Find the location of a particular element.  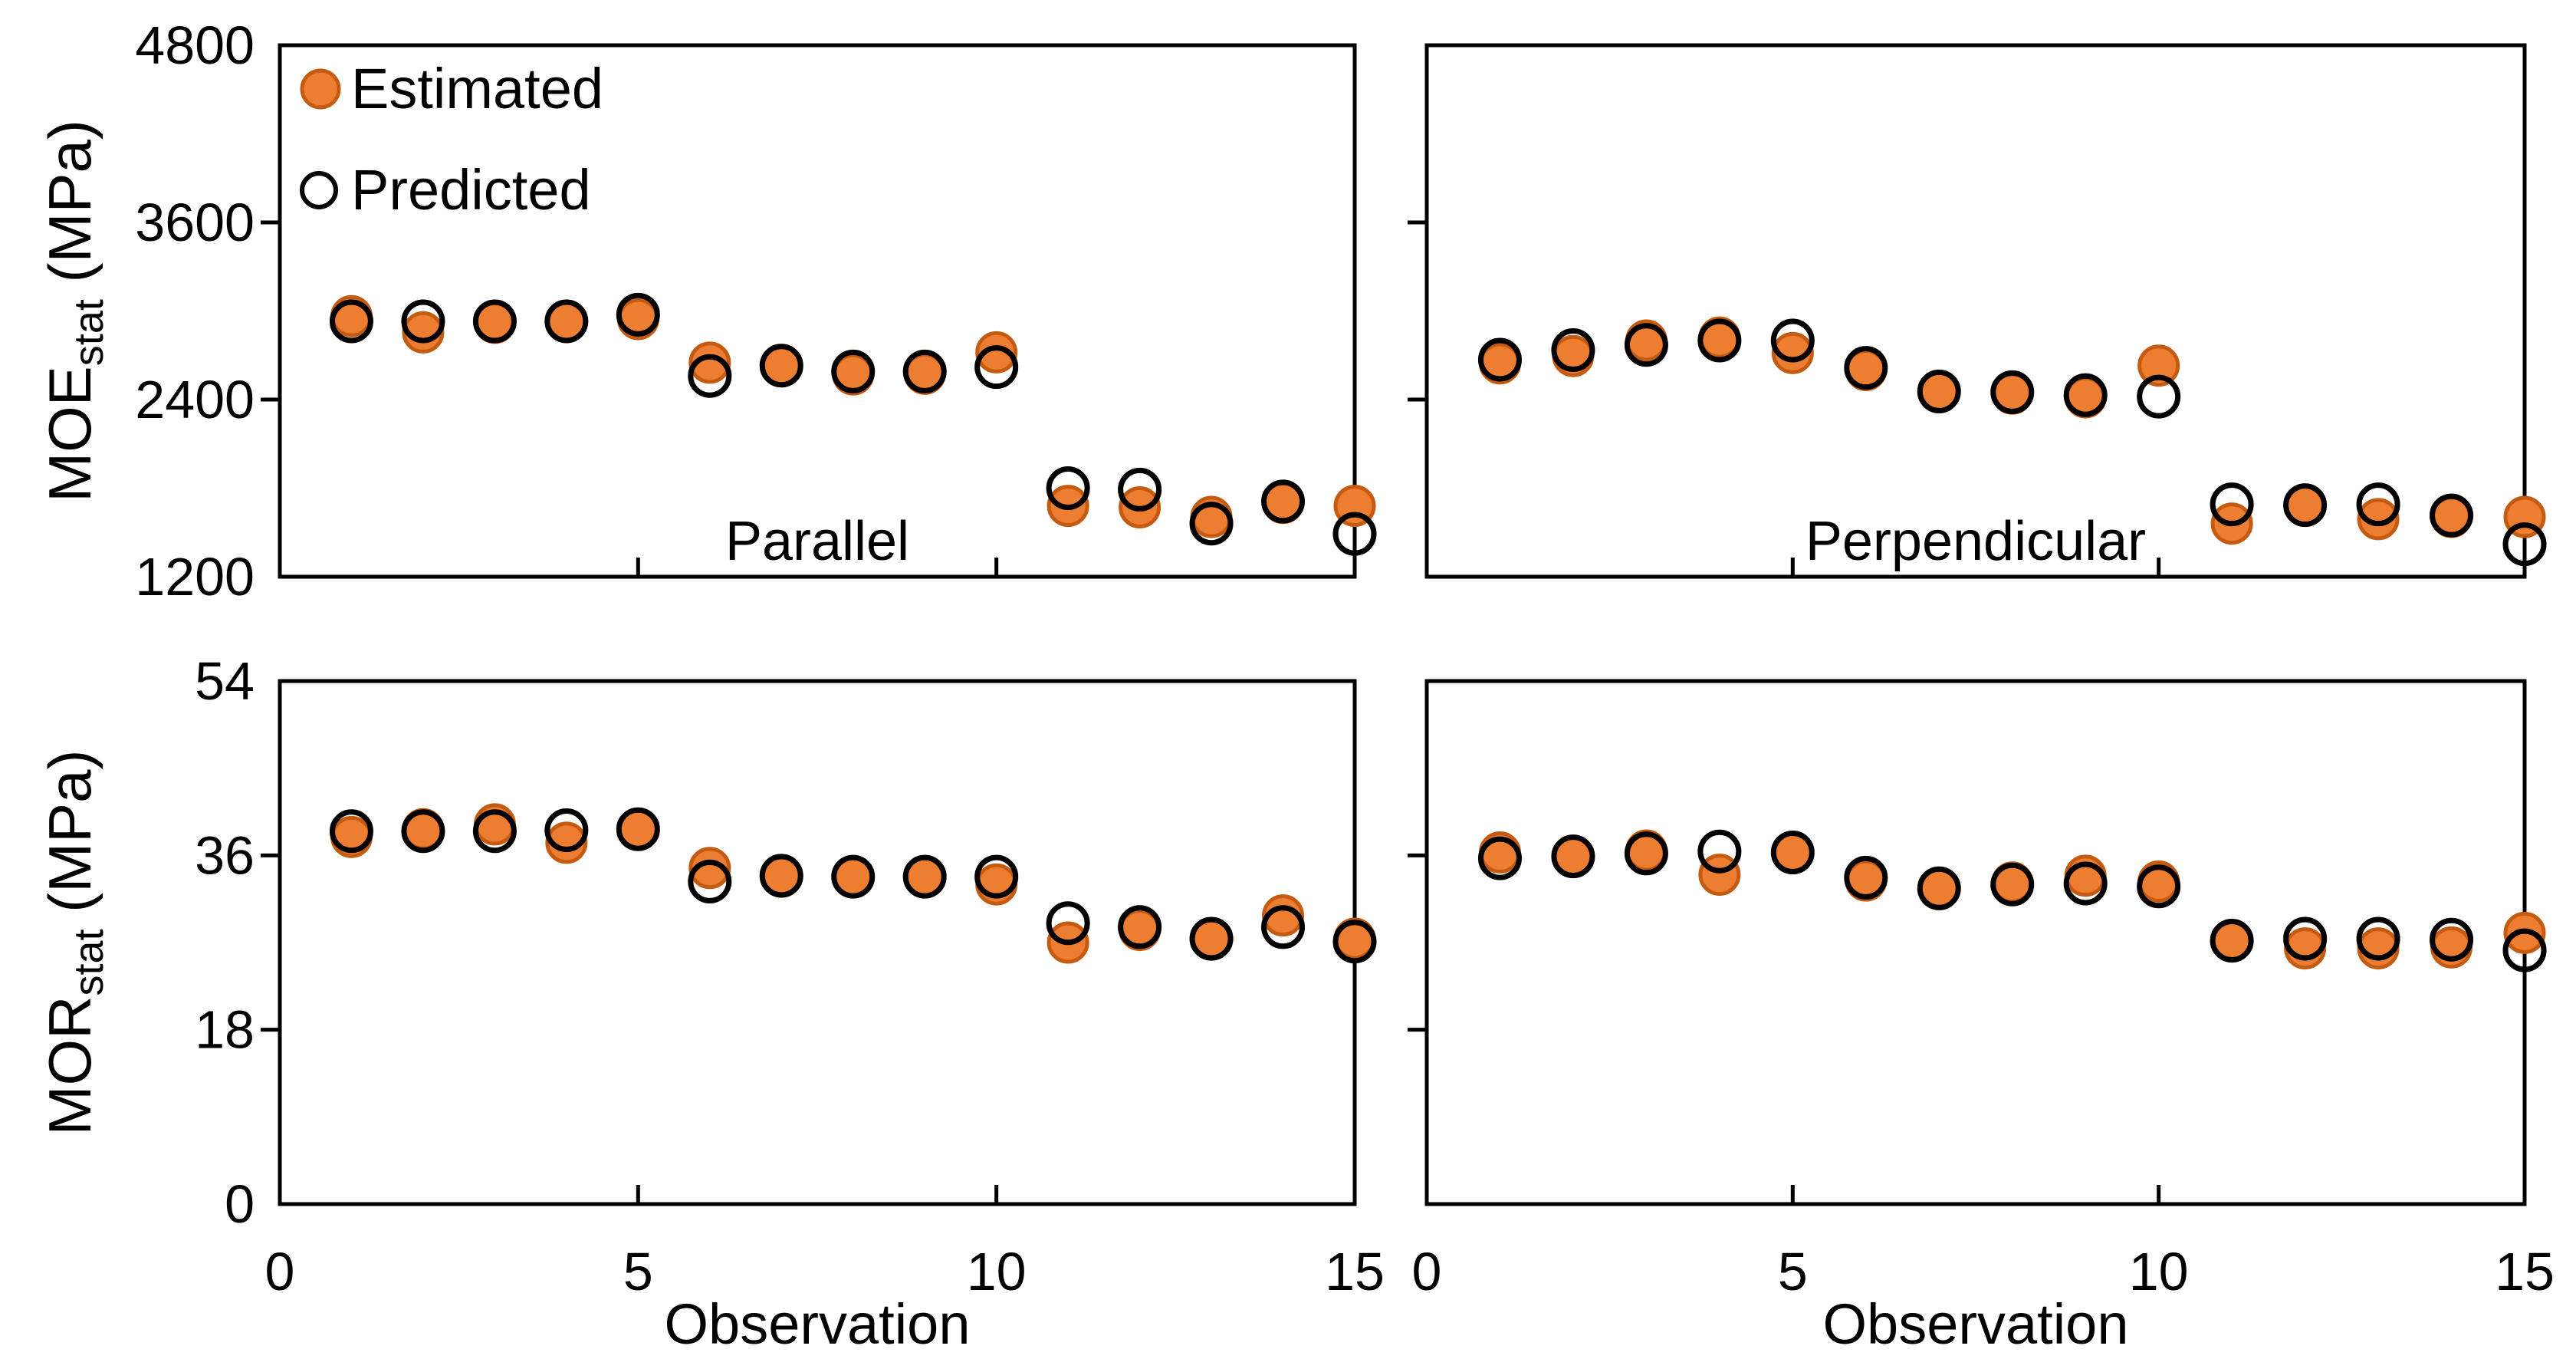

annotation-moe-perpendicular: Perpendicular is located at coordinates (1976, 541).